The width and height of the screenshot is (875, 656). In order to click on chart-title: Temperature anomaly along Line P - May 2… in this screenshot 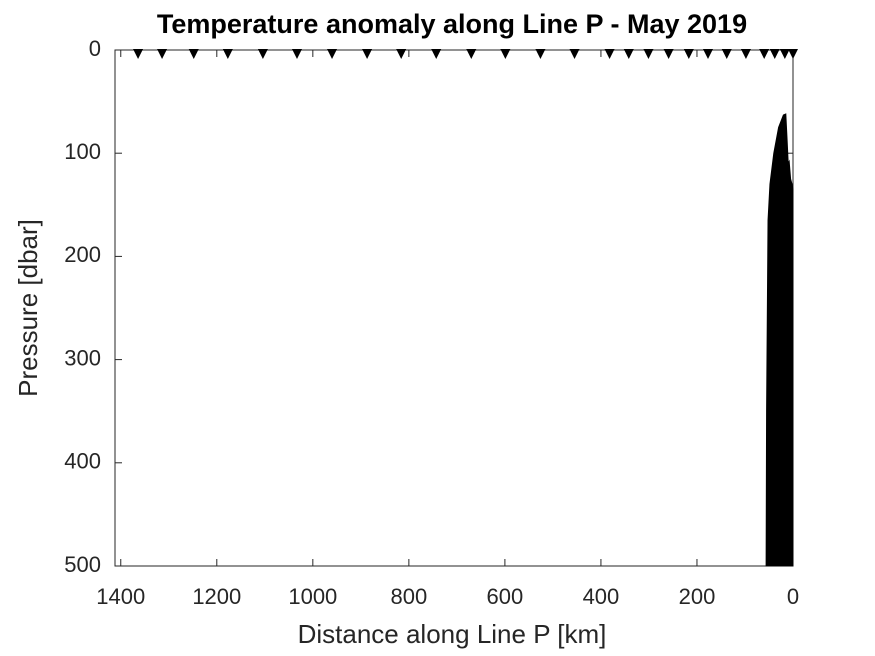, I will do `click(452, 24)`.